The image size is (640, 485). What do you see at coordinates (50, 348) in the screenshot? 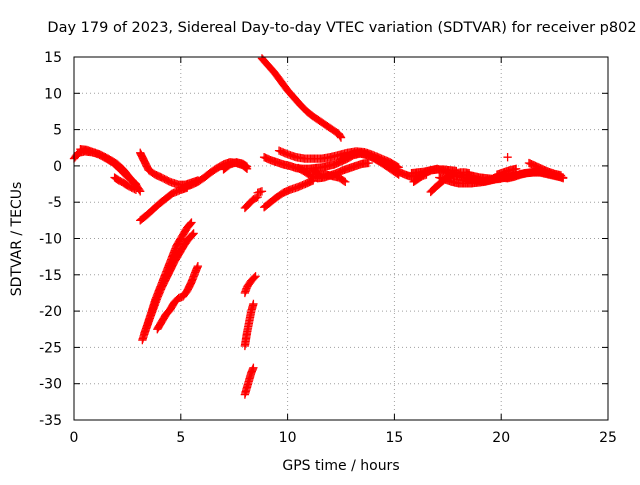
I see `y-tick-label: -25` at bounding box center [50, 348].